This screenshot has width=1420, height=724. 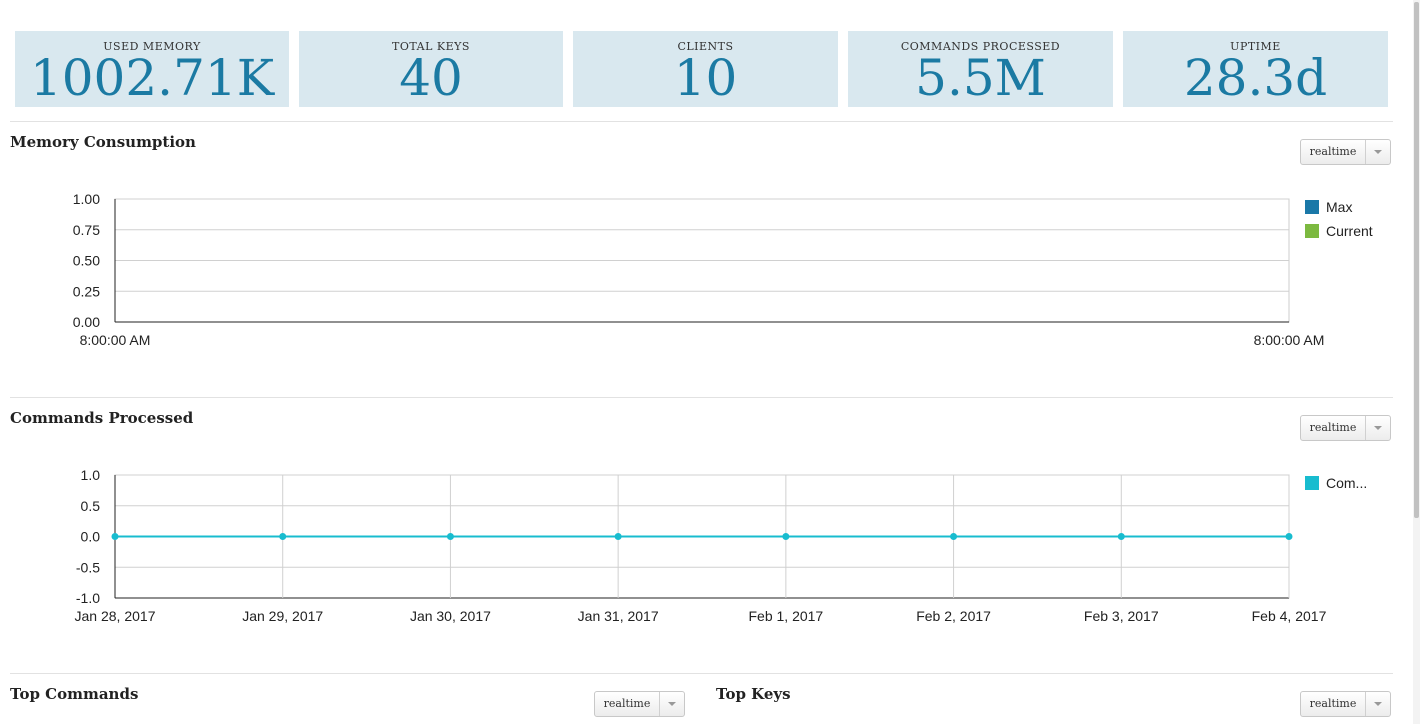 I want to click on top-keys-range-dropdown: realtime, so click(x=1345, y=704).